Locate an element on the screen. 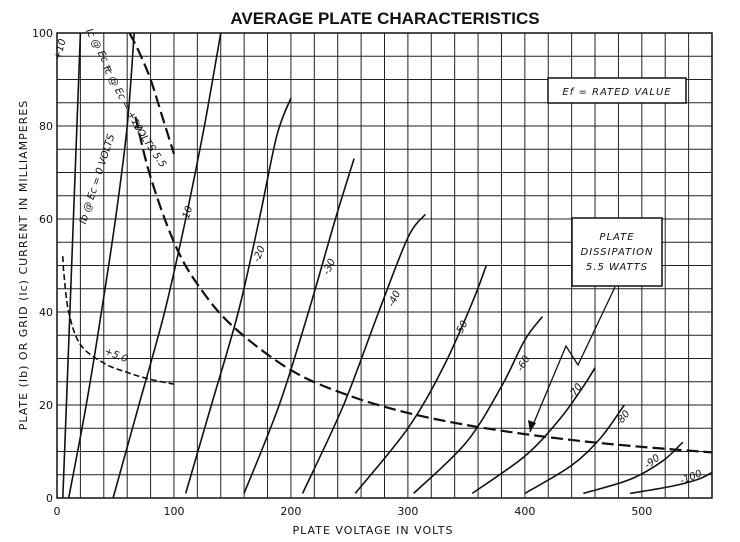  dissipation-pointer is located at coordinates (572, 359).